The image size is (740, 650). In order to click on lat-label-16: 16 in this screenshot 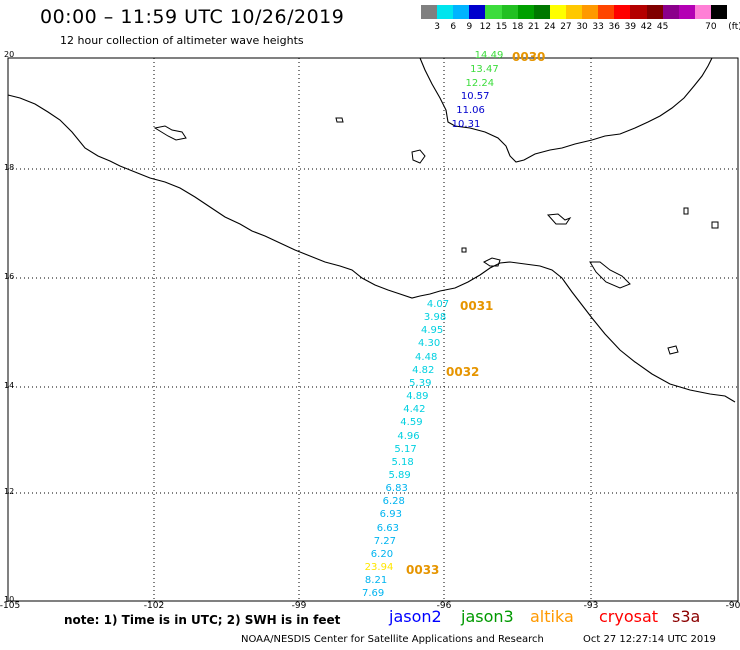, I will do `click(9, 276)`.